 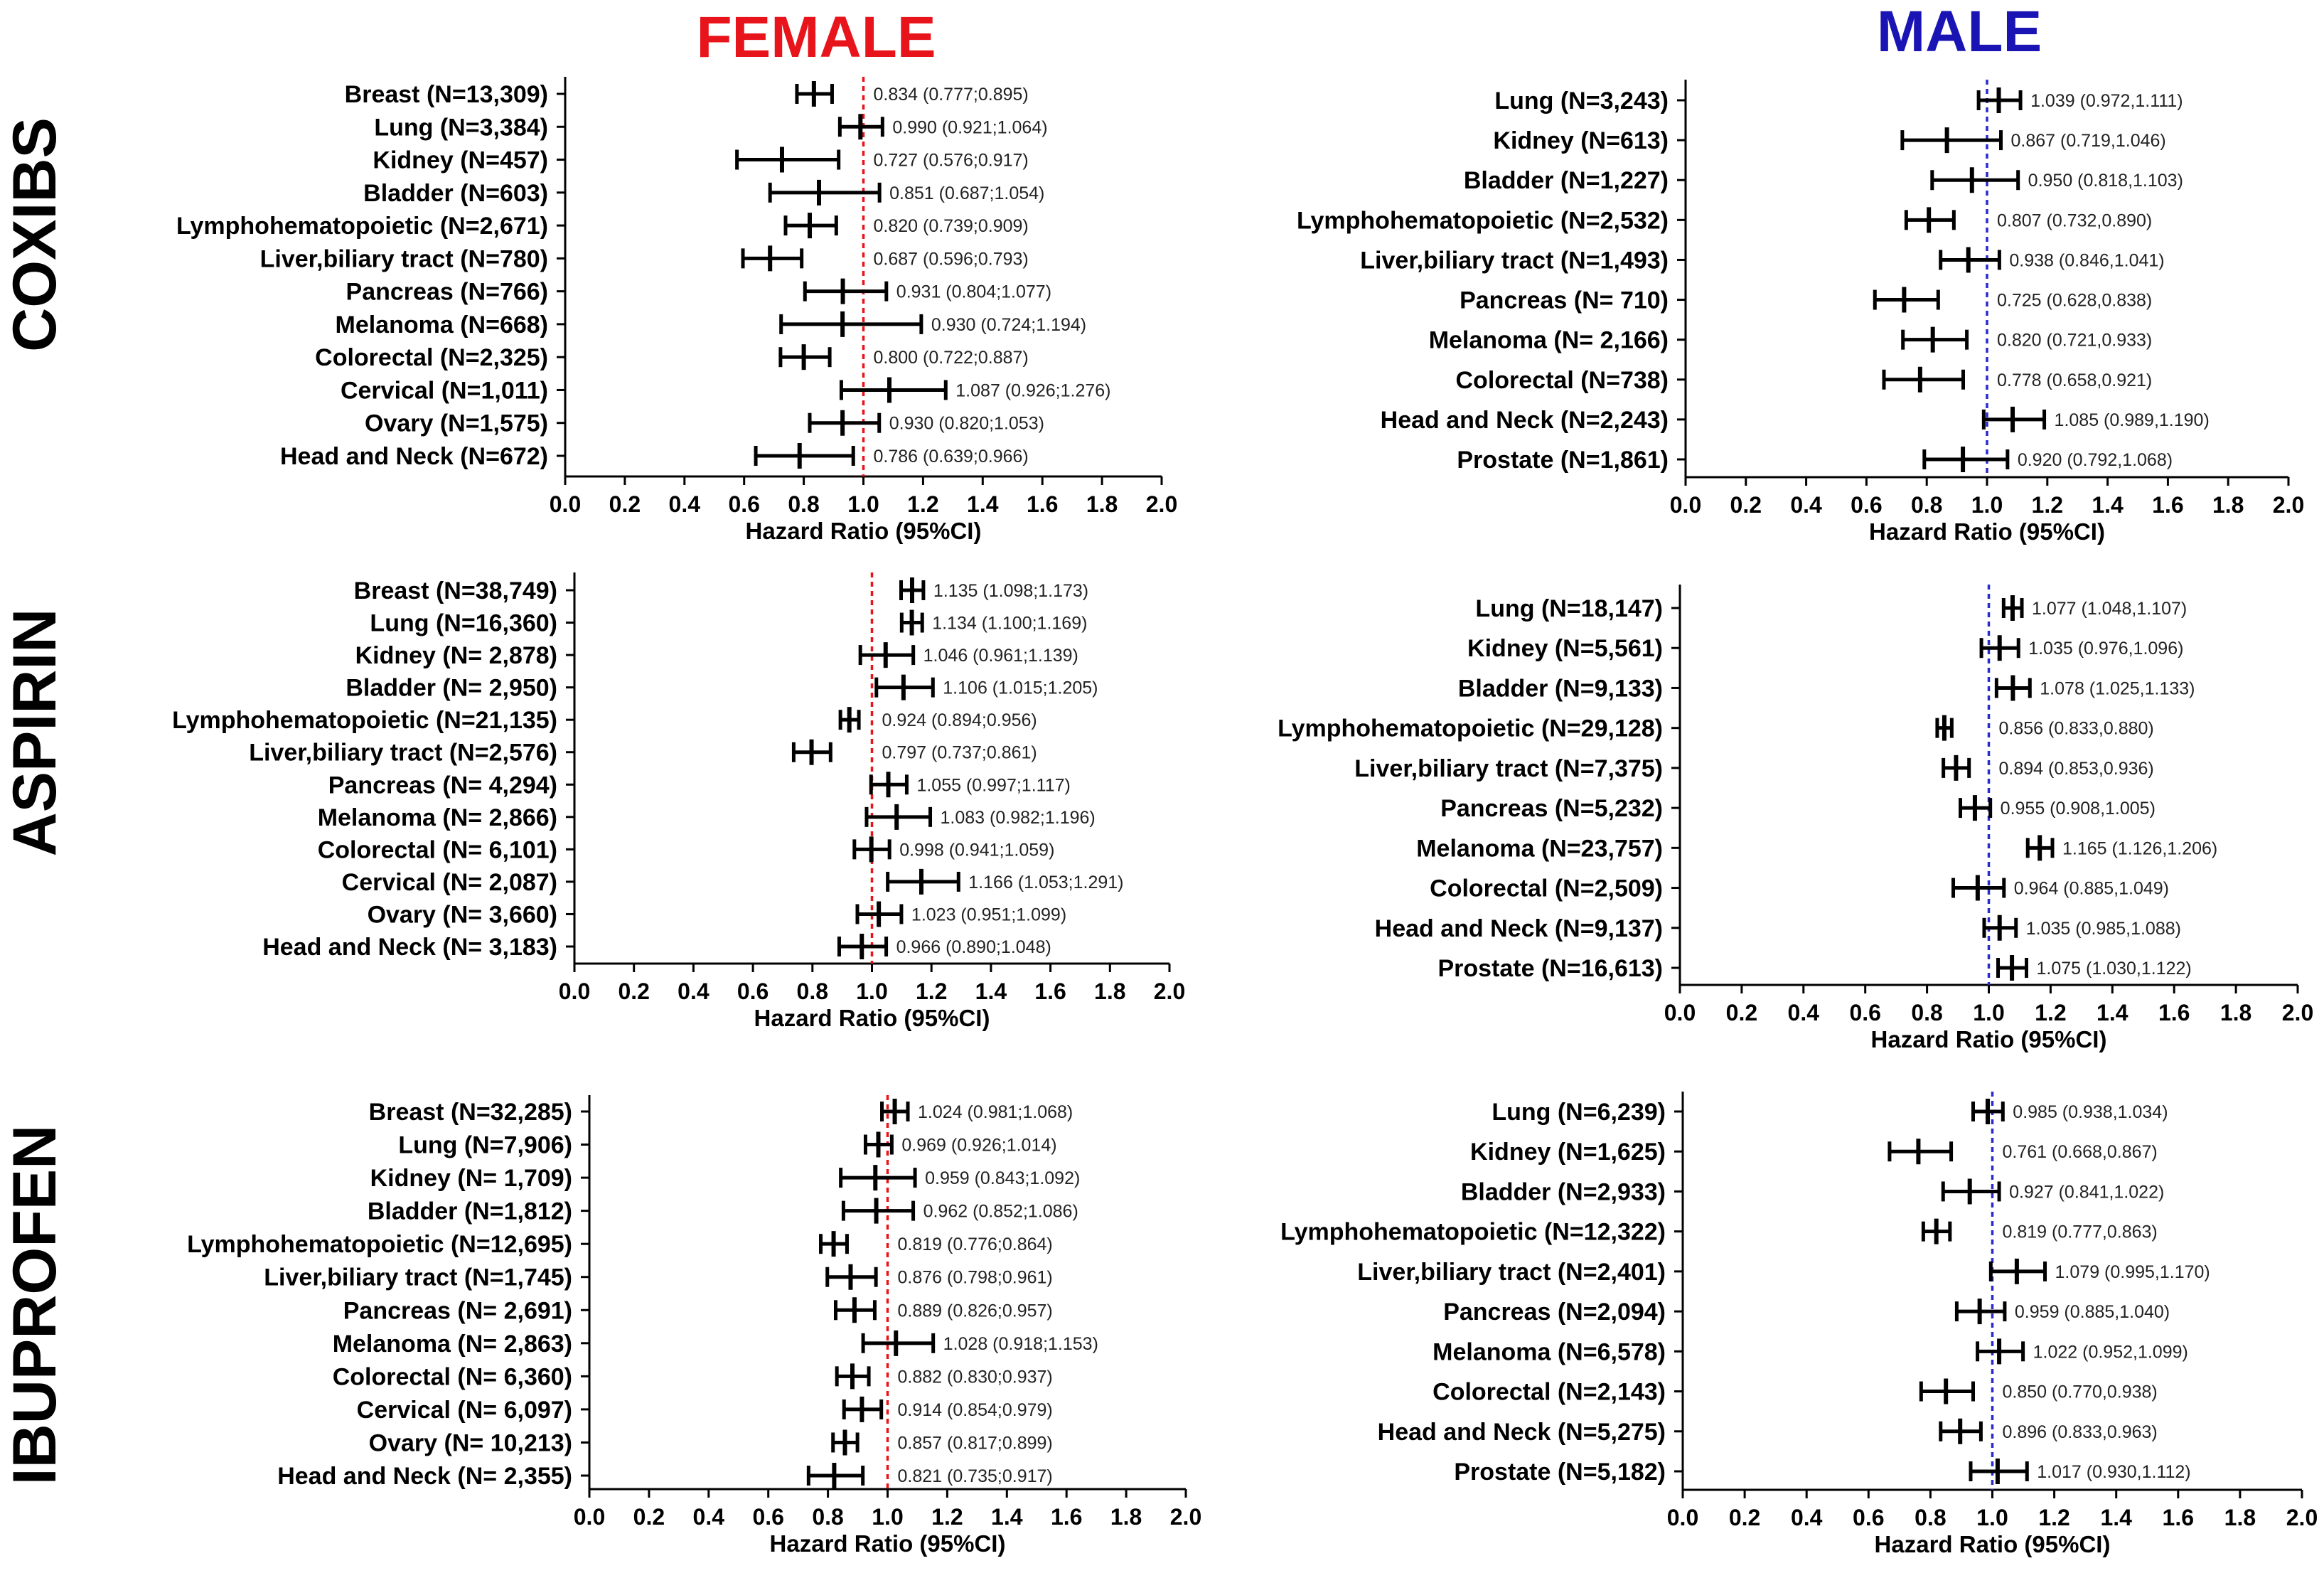 I want to click on ci-text: 0.914 (0.854;0.979), so click(x=975, y=1410).